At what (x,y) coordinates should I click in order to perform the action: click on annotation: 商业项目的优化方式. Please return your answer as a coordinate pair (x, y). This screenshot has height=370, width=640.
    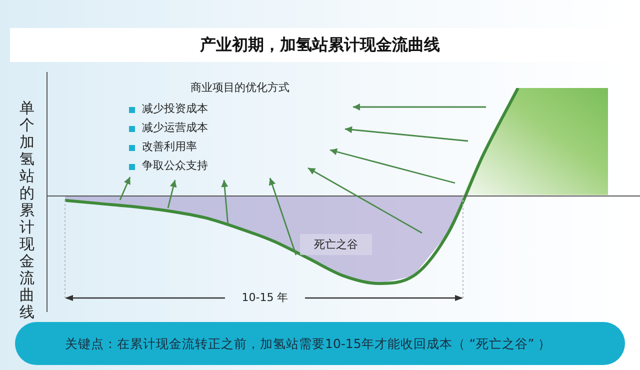
    Looking at the image, I should click on (240, 87).